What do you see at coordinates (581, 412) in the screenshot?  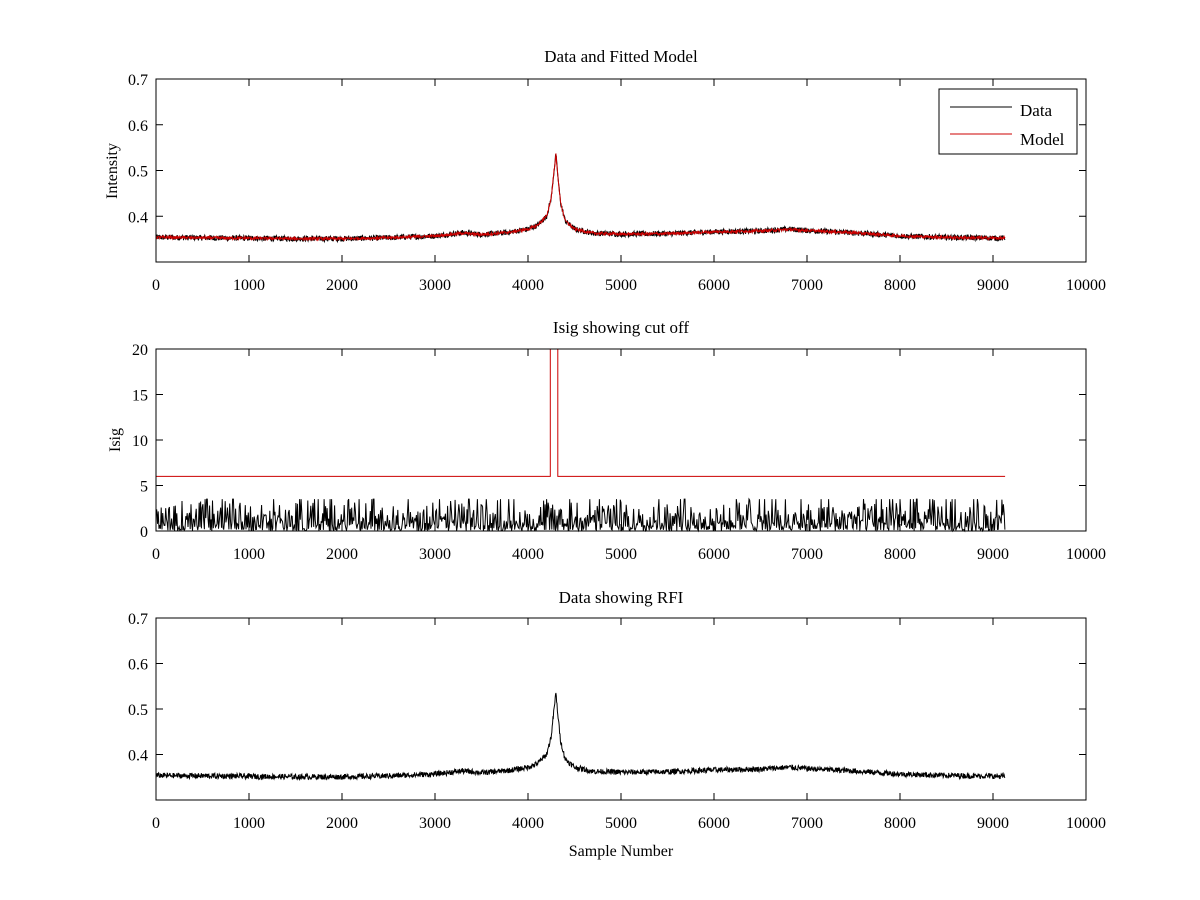 I see `series-line-cut-off` at bounding box center [581, 412].